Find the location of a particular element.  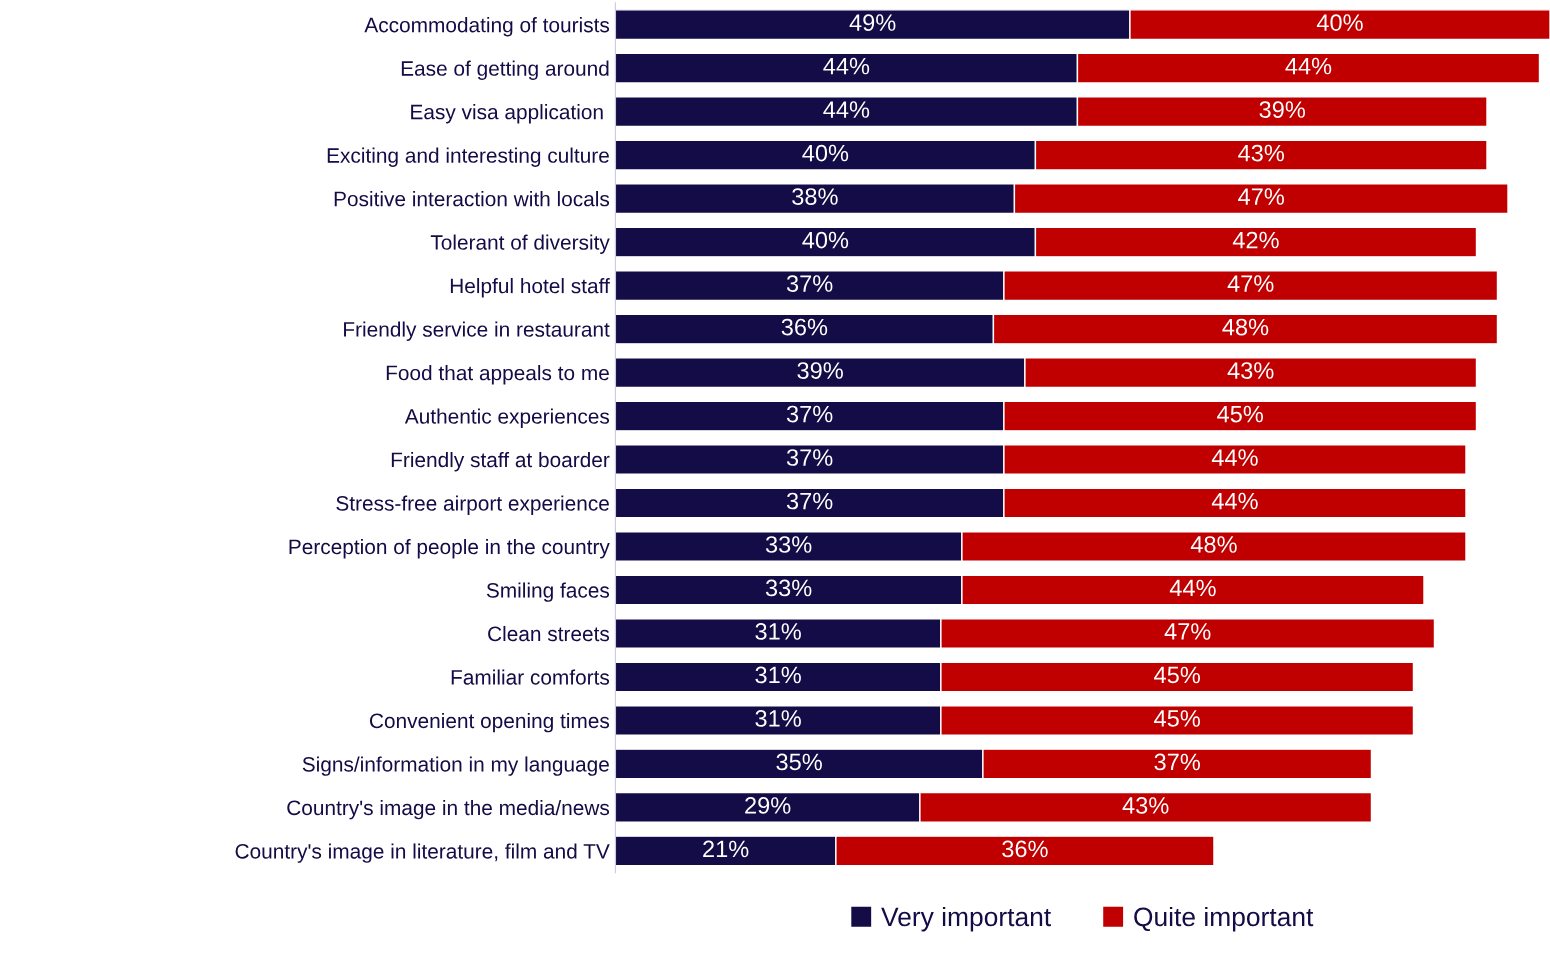

y-tick-label: Friendly service in restaurant is located at coordinates (477, 331).